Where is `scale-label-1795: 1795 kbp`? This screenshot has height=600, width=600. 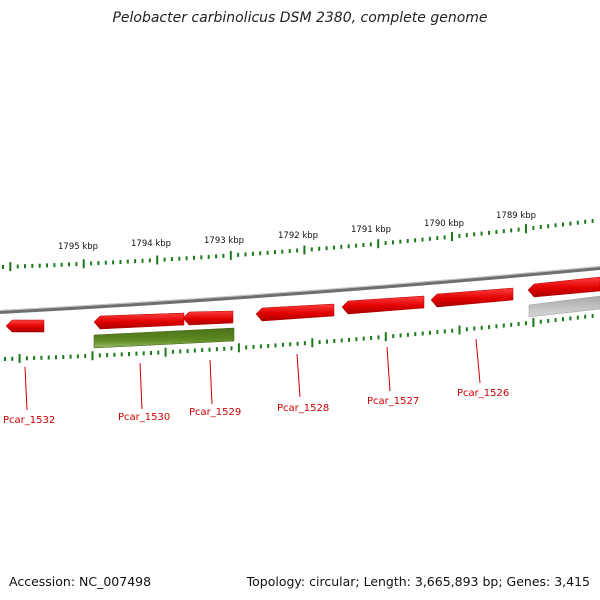 scale-label-1795: 1795 kbp is located at coordinates (78, 247).